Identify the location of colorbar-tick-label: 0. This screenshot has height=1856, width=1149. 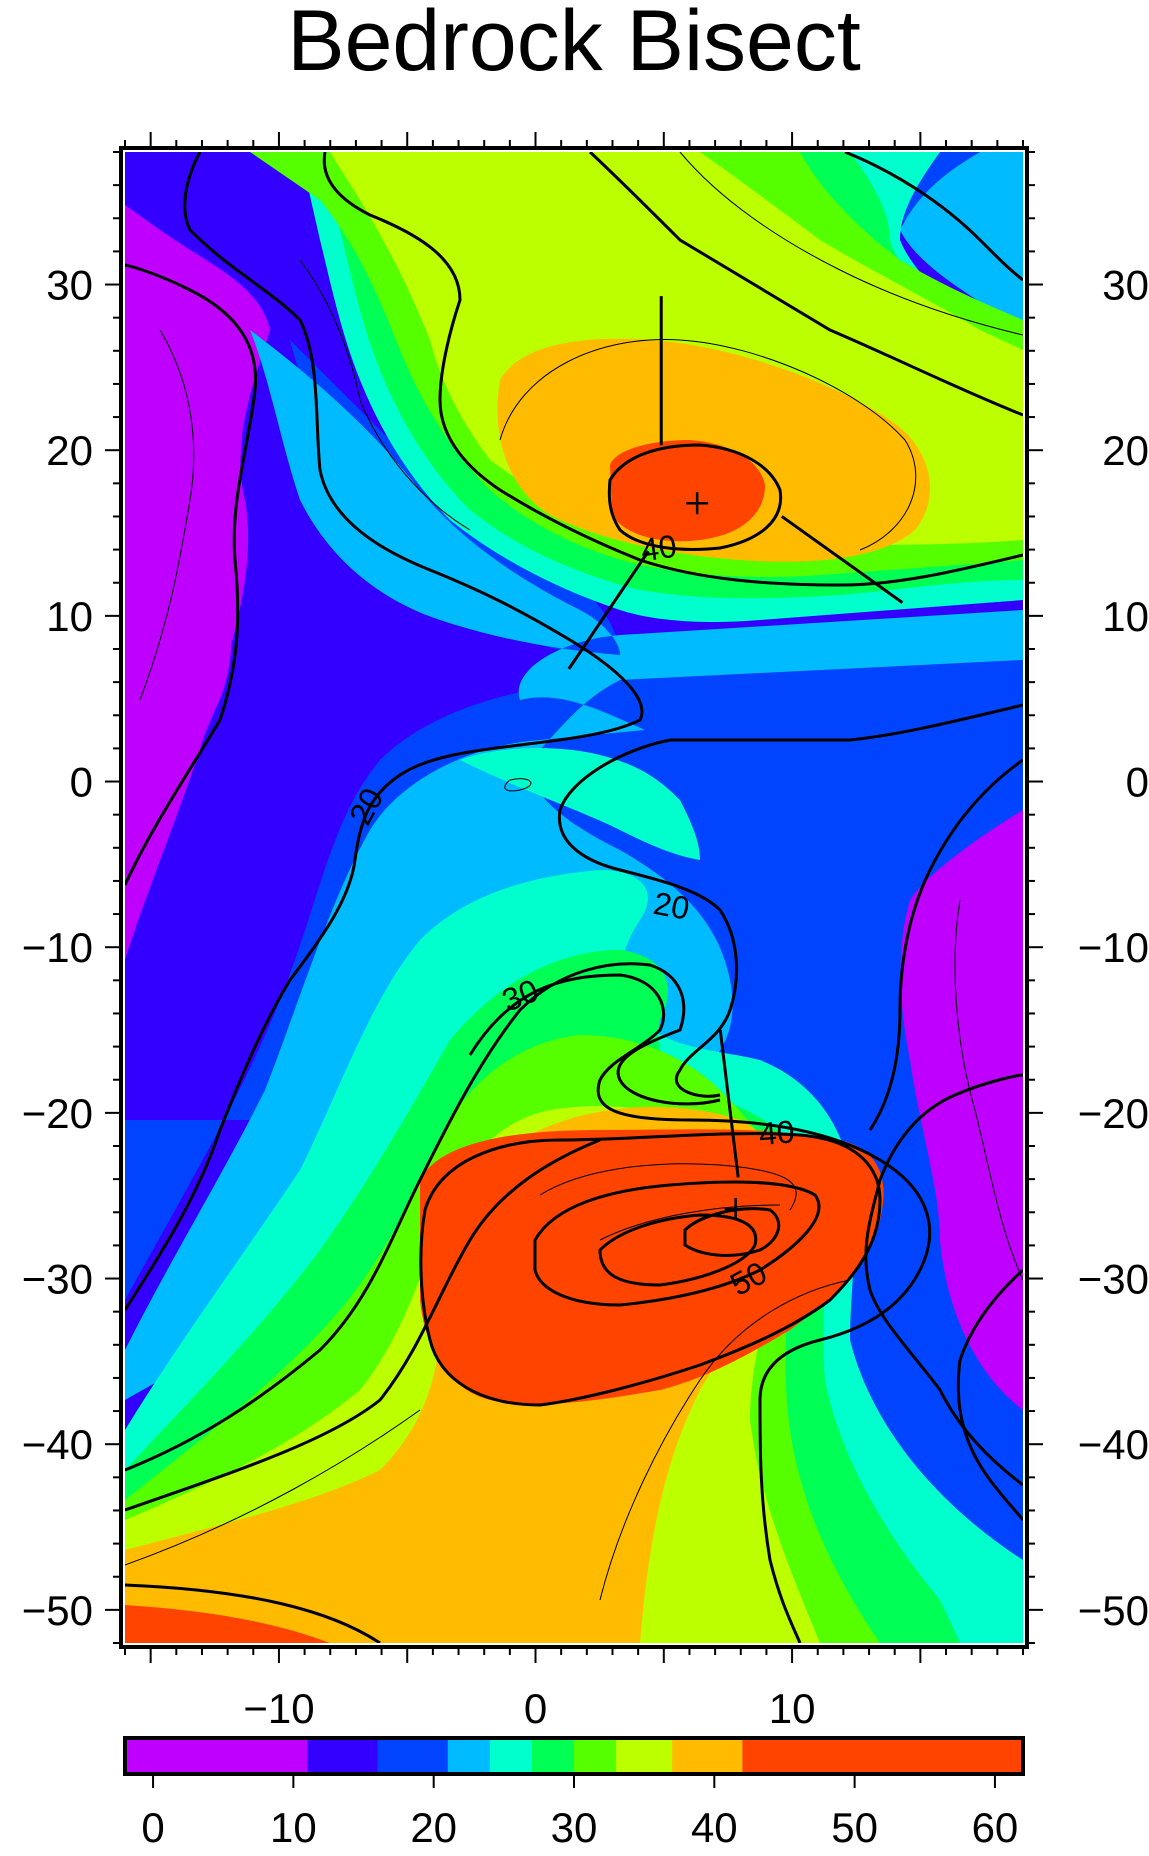
(152, 1827).